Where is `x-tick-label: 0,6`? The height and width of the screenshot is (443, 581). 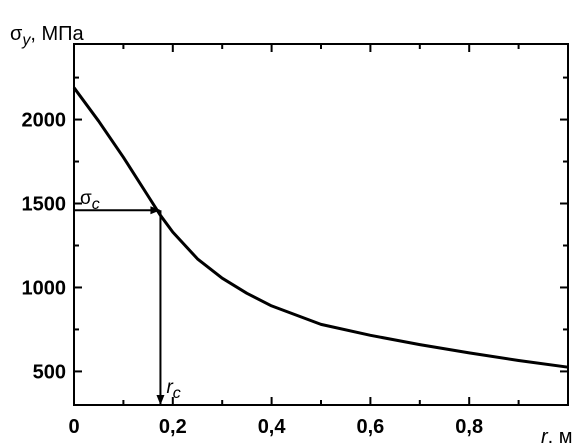 x-tick-label: 0,6 is located at coordinates (370, 427).